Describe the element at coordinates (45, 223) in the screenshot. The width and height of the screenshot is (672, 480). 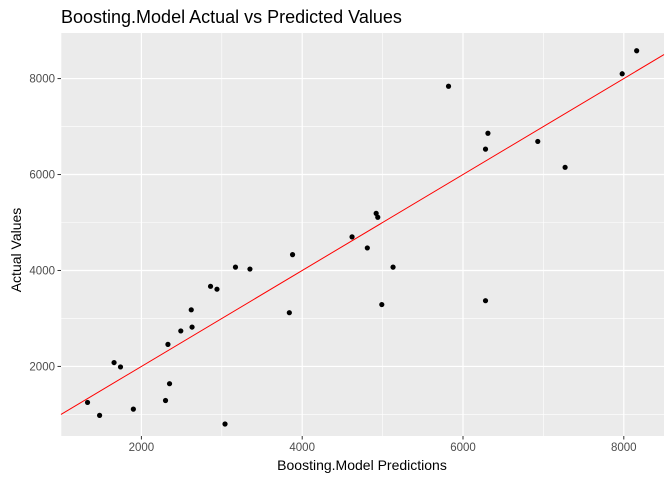
I see `y-axis-ticks: 2000 4000 6000 8000` at that location.